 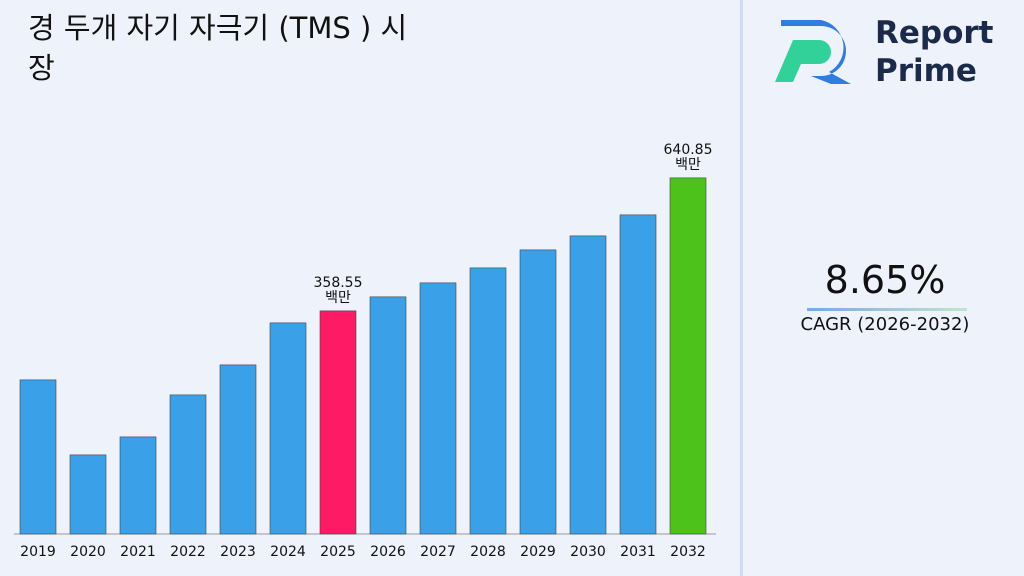 What do you see at coordinates (88, 552) in the screenshot?
I see `x-tick-label: 2020` at bounding box center [88, 552].